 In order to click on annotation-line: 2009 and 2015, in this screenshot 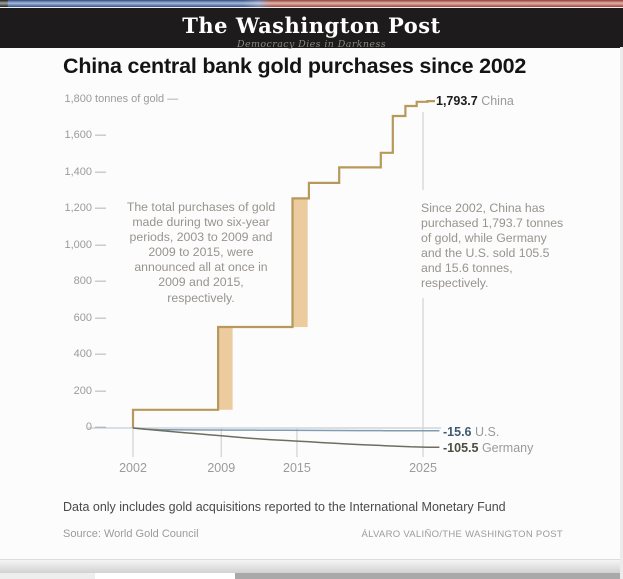, I will do `click(201, 282)`.